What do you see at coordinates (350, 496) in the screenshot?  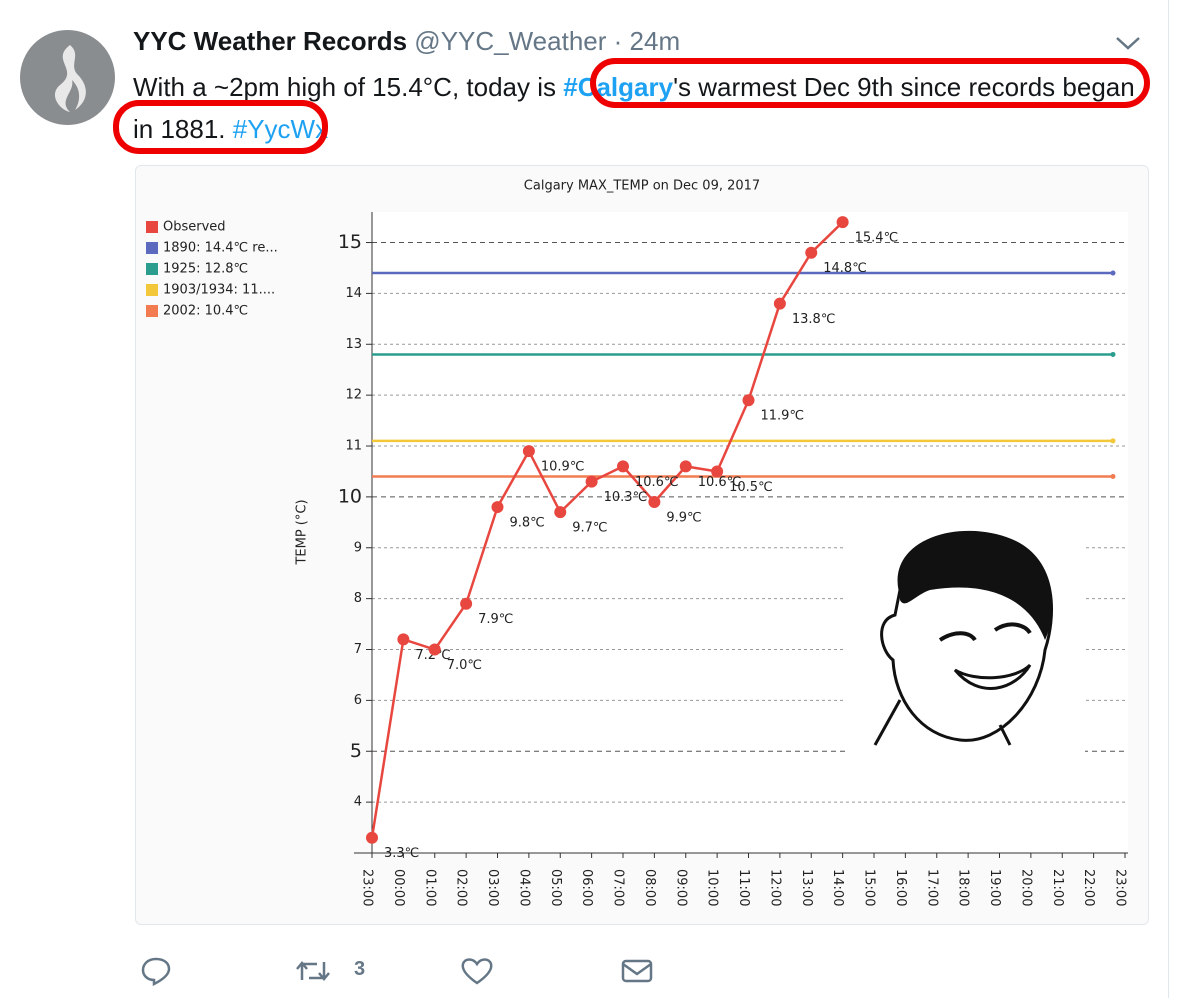 I see `y-tick-label: 10` at bounding box center [350, 496].